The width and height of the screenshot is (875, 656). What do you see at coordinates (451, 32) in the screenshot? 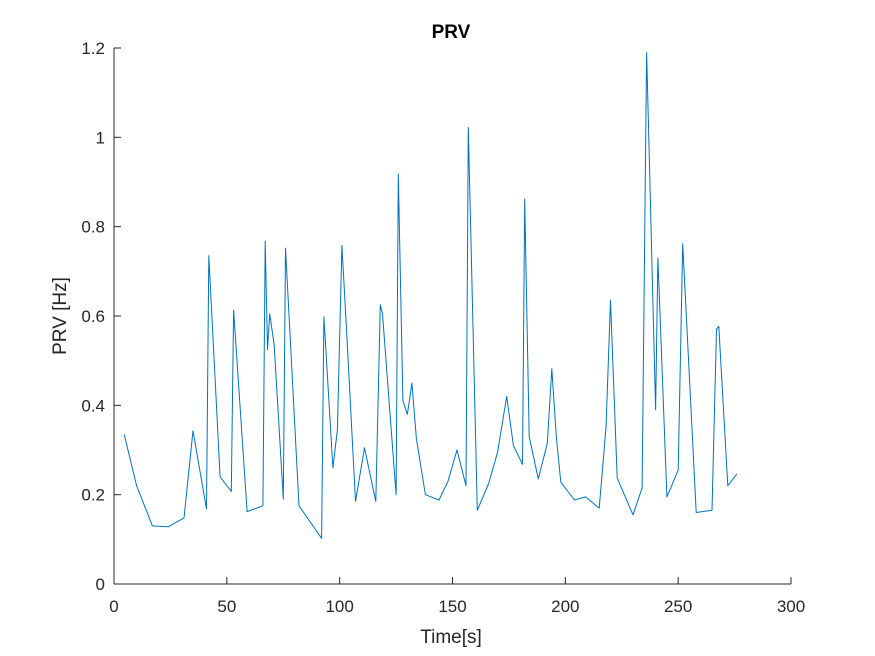
I see `chart-title: PRV` at bounding box center [451, 32].